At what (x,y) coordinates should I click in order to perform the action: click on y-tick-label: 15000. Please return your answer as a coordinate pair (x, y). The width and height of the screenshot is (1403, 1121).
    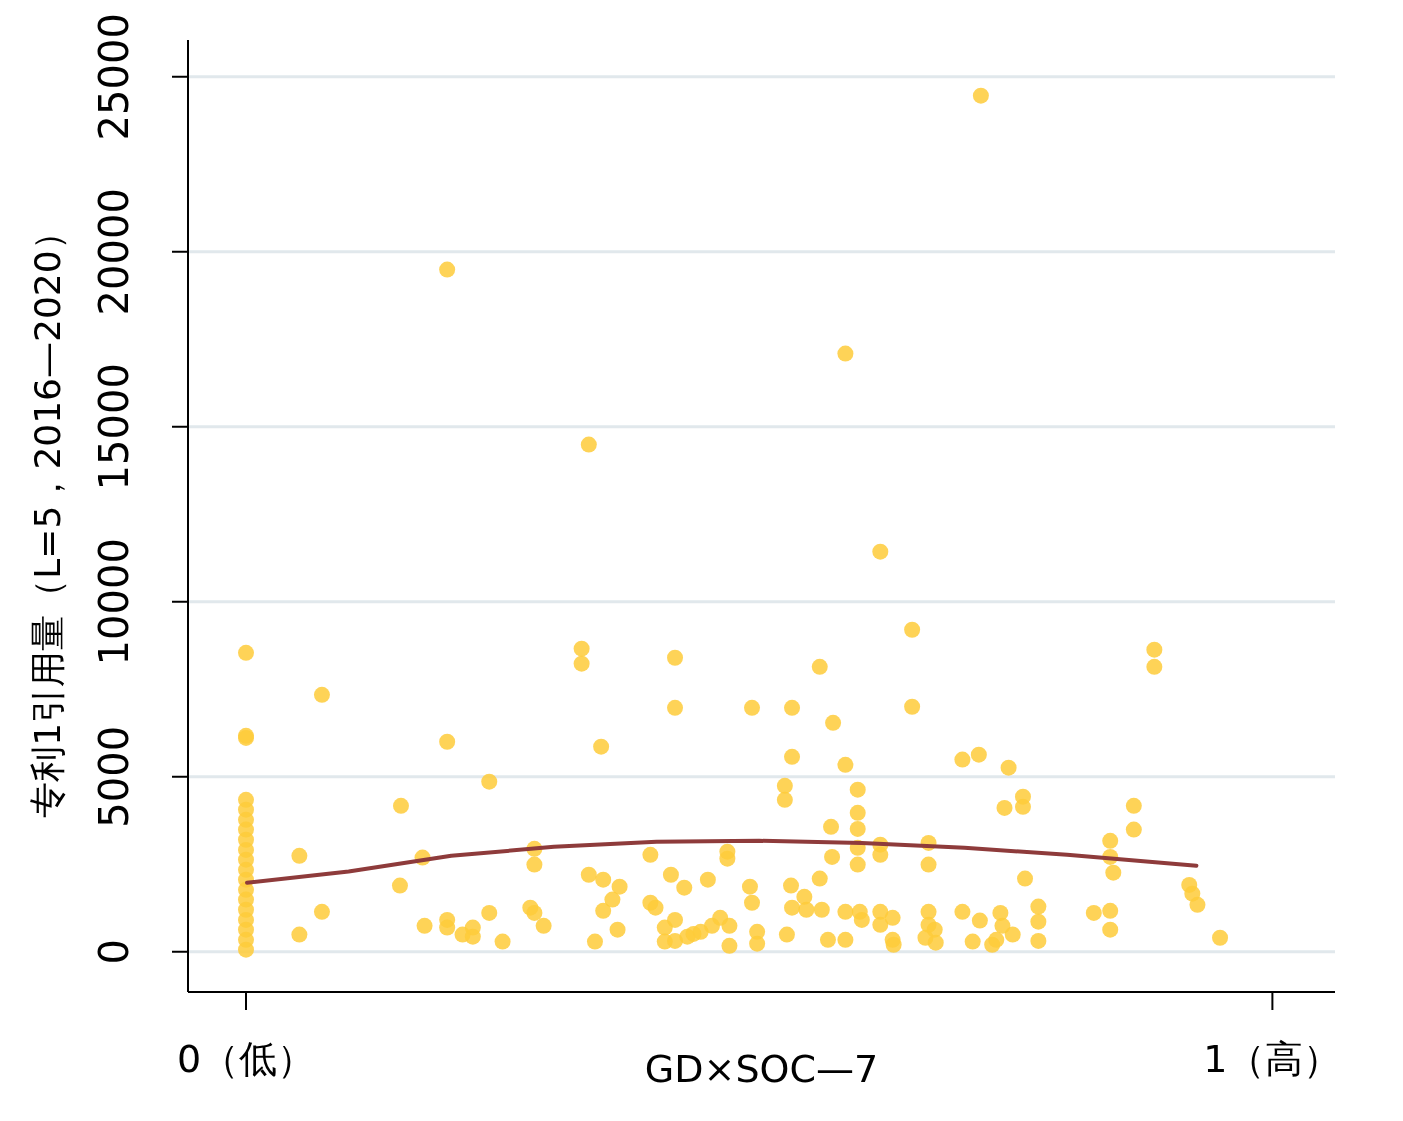
    Looking at the image, I should click on (114, 427).